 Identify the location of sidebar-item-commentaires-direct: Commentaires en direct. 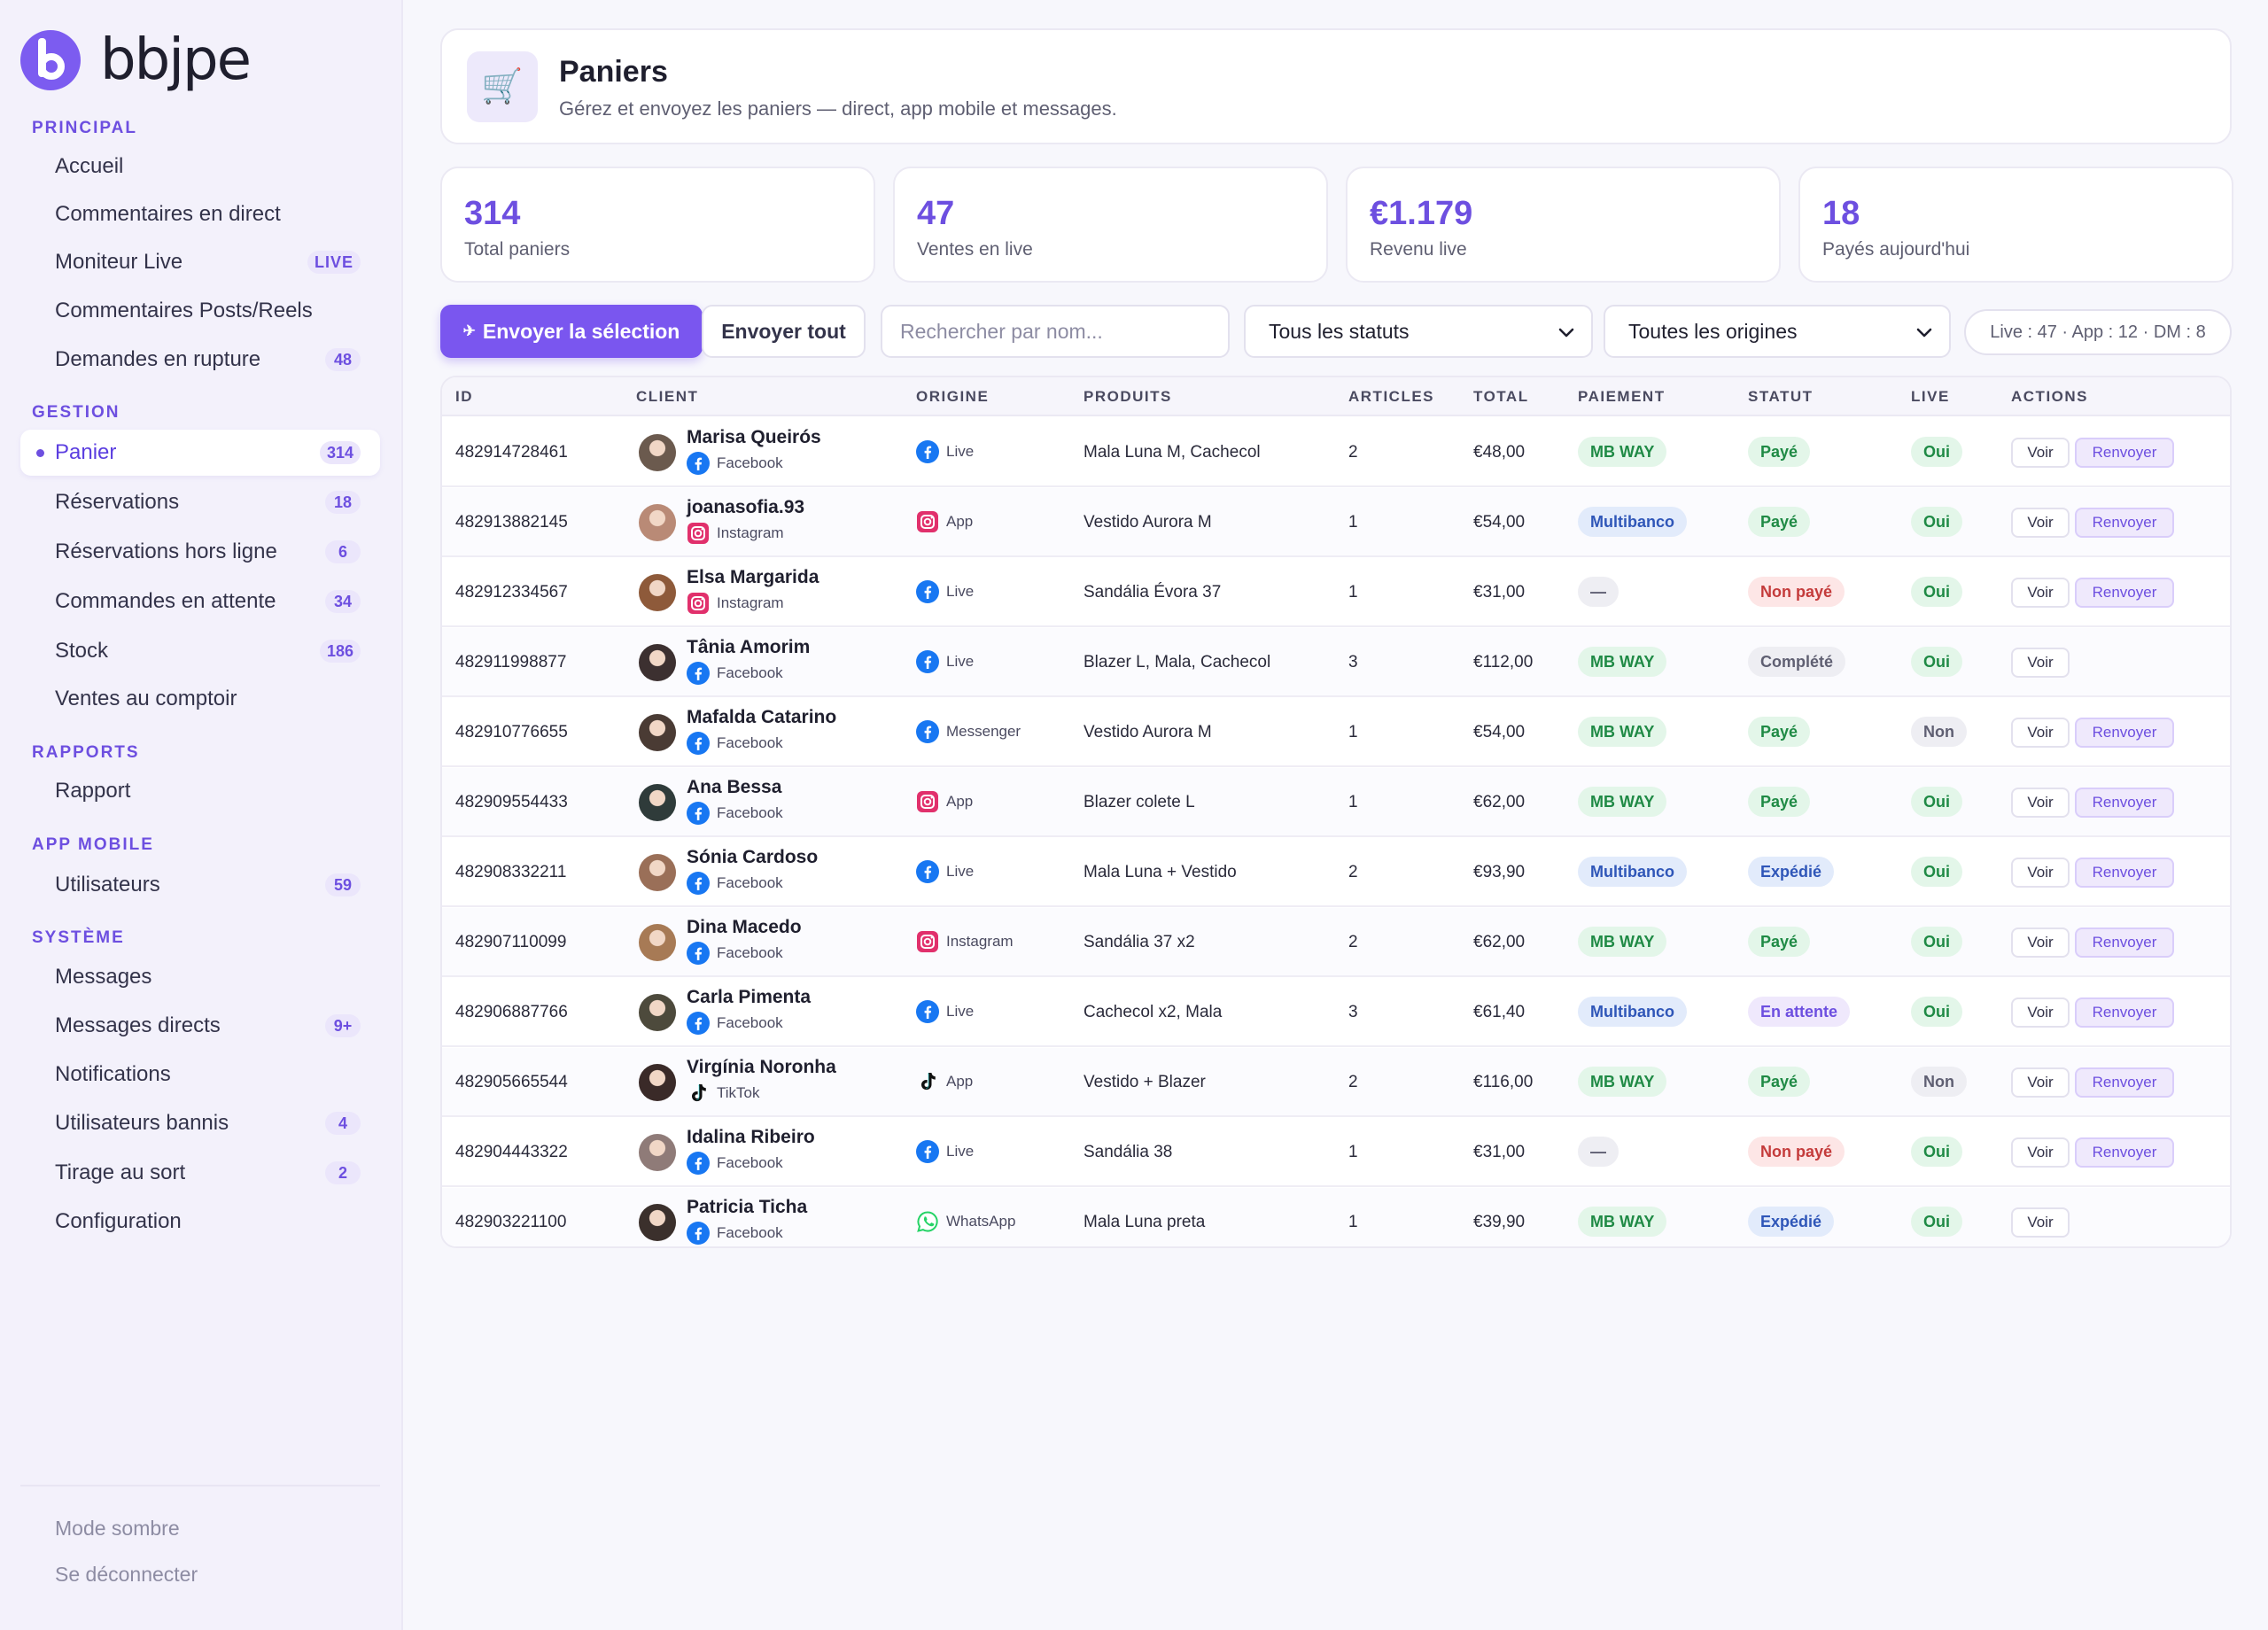
(200, 214).